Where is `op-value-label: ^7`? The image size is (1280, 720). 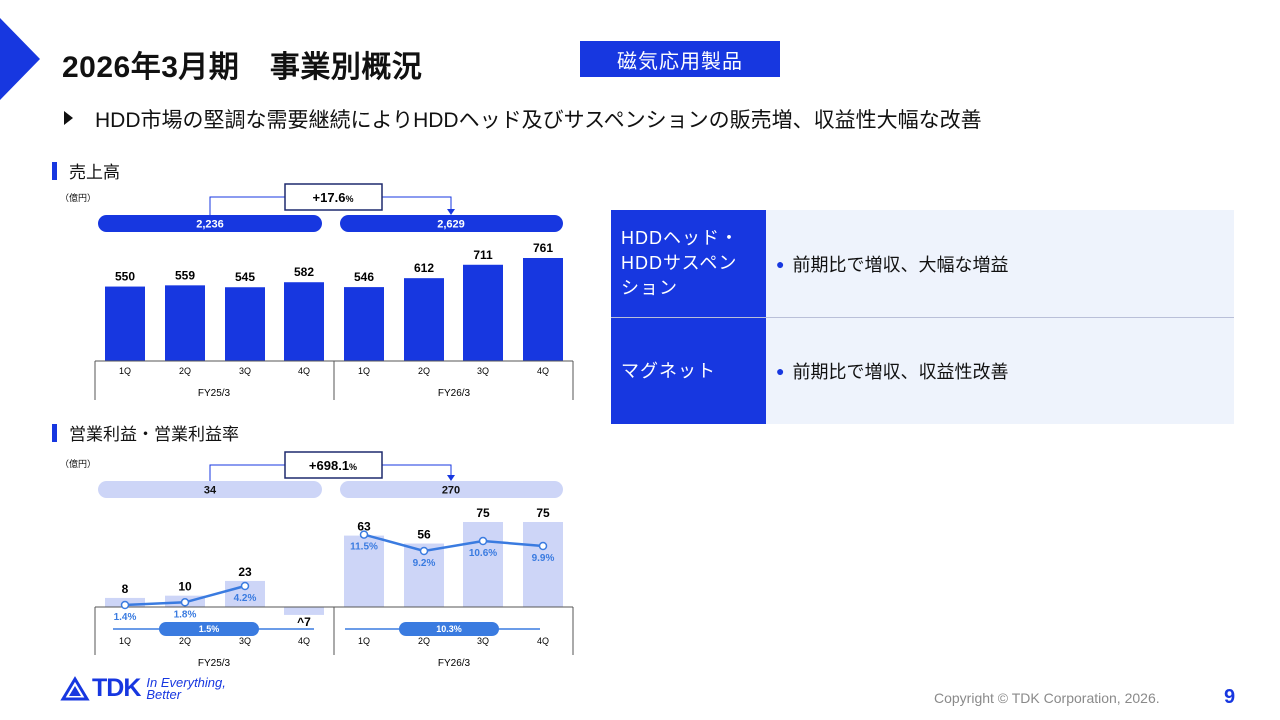
op-value-label: ^7 is located at coordinates (304, 622).